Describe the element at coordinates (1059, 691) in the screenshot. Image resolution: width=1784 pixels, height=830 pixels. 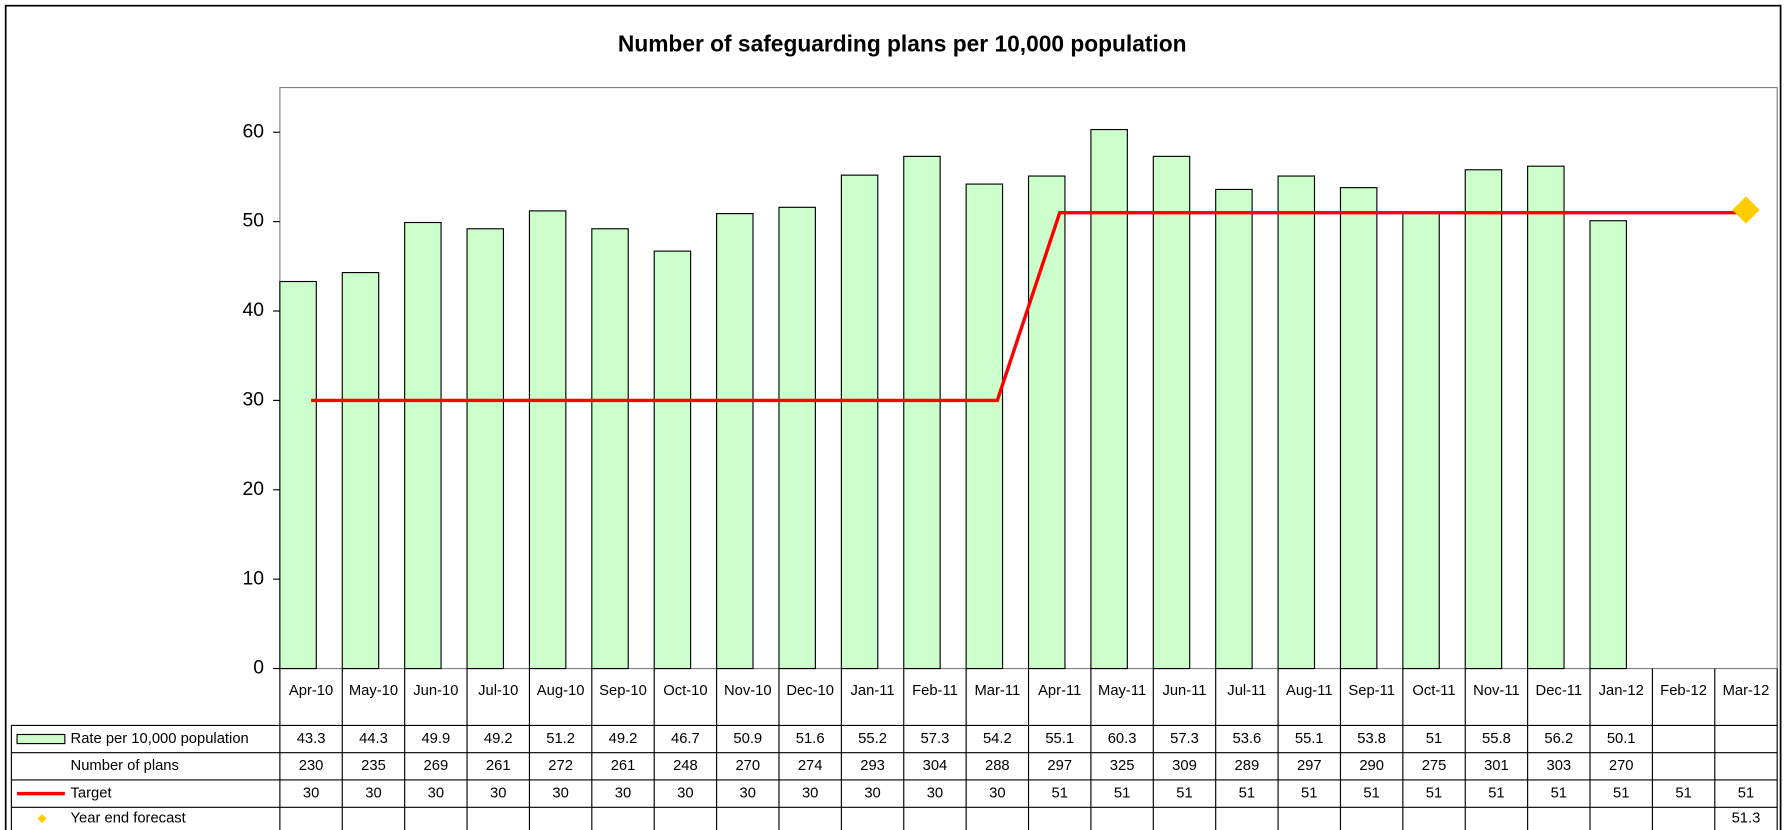
I see `x-tick-label: Apr-11` at that location.